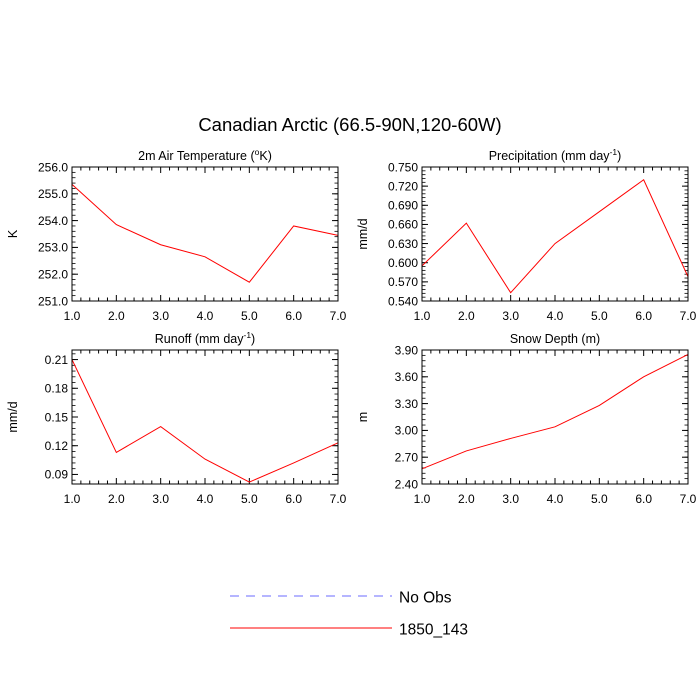  I want to click on y-tick-label: 2.40, so click(407, 484).